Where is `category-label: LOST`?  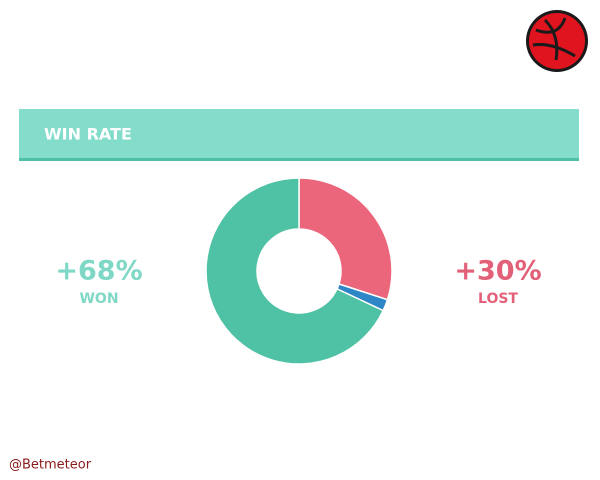 category-label: LOST is located at coordinates (498, 299).